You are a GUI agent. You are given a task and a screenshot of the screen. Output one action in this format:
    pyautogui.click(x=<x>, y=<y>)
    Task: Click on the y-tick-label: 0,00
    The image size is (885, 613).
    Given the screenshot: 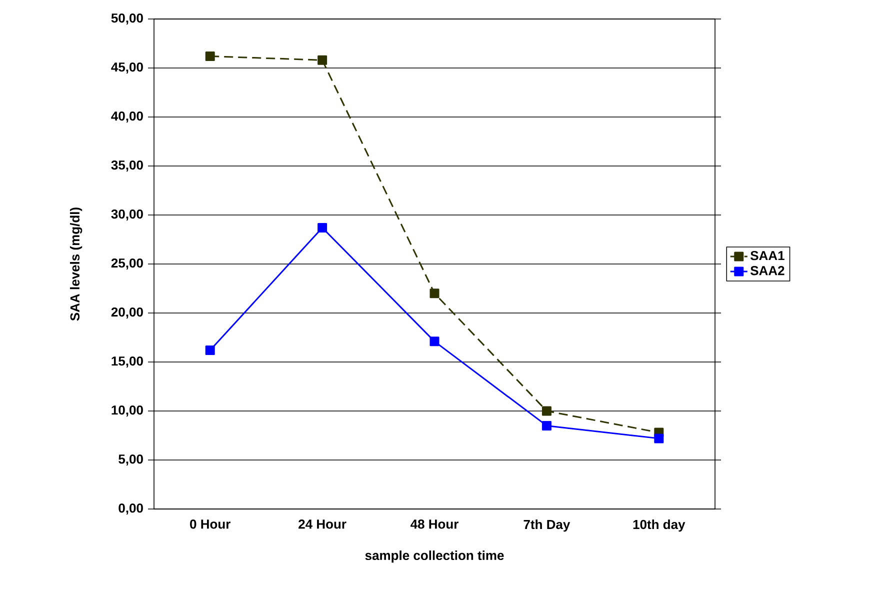 What is the action you would take?
    pyautogui.click(x=130, y=509)
    